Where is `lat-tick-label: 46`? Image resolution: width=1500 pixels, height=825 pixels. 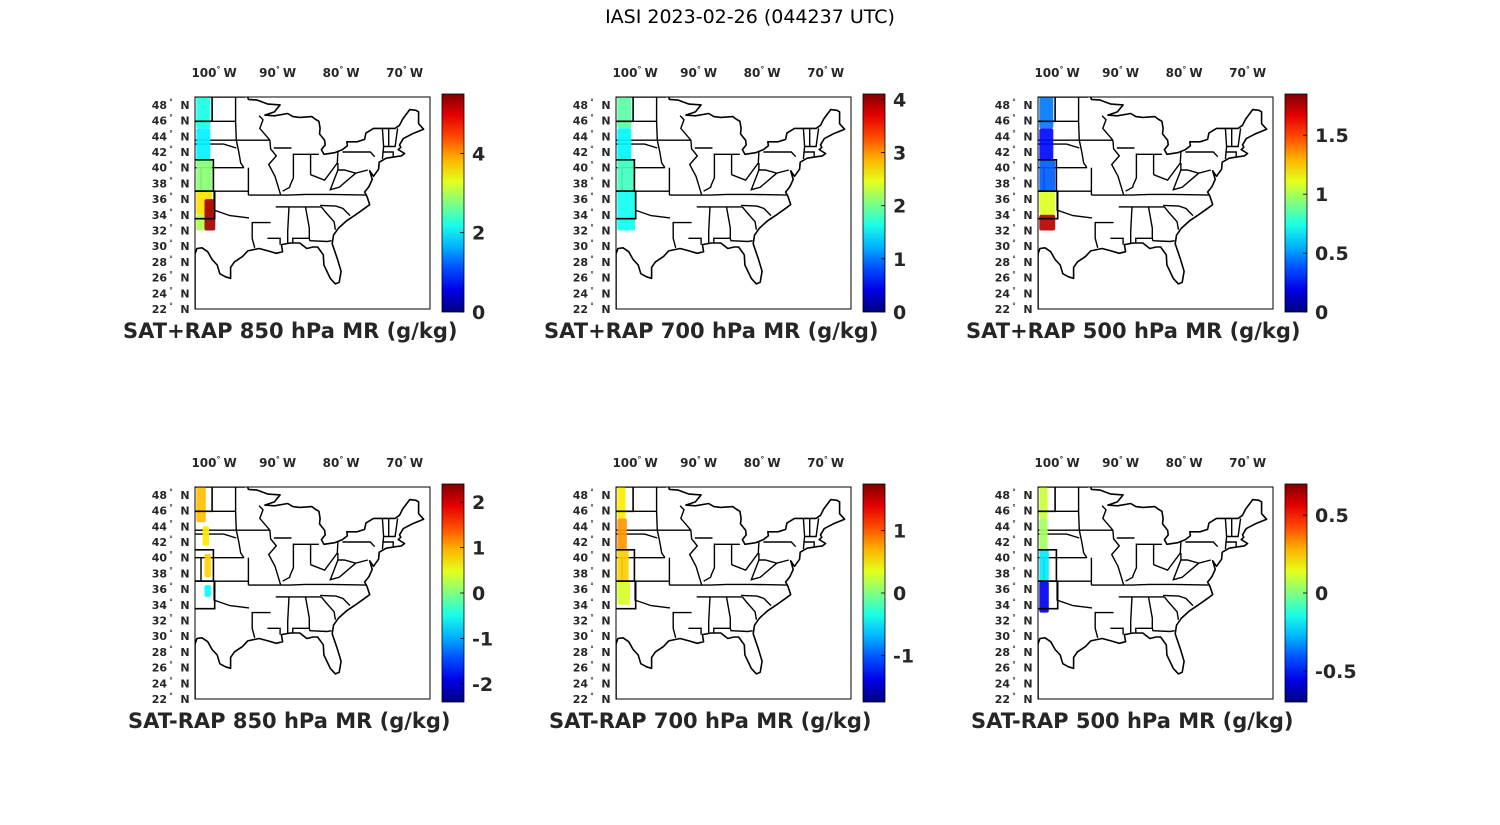 lat-tick-label: 46 is located at coordinates (581, 121).